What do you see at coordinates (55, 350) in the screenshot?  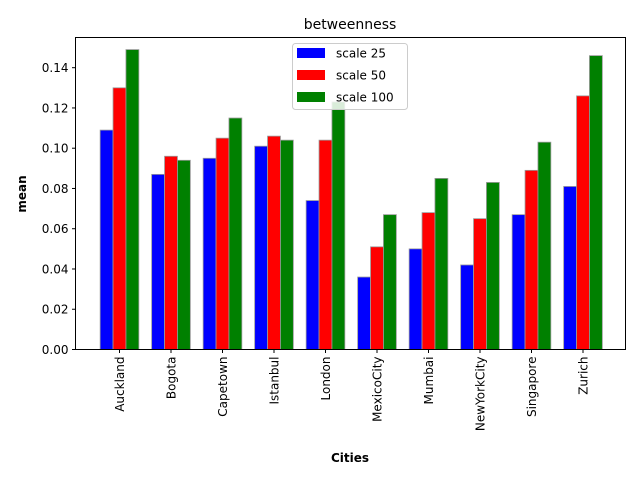 I see `y-tick-label: 0.00` at bounding box center [55, 350].